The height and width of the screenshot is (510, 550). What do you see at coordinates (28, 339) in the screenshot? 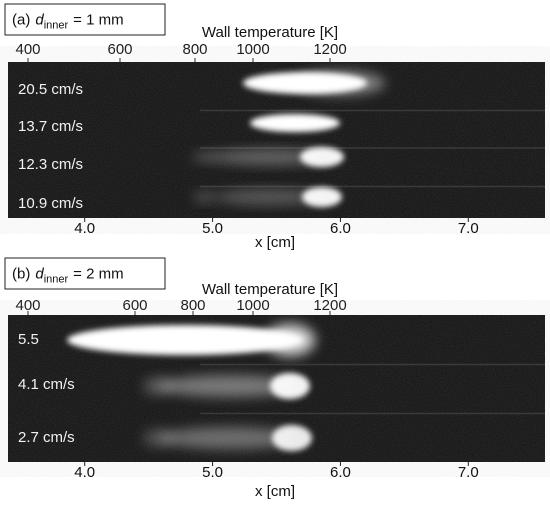
I see `row-label: 5.5` at bounding box center [28, 339].